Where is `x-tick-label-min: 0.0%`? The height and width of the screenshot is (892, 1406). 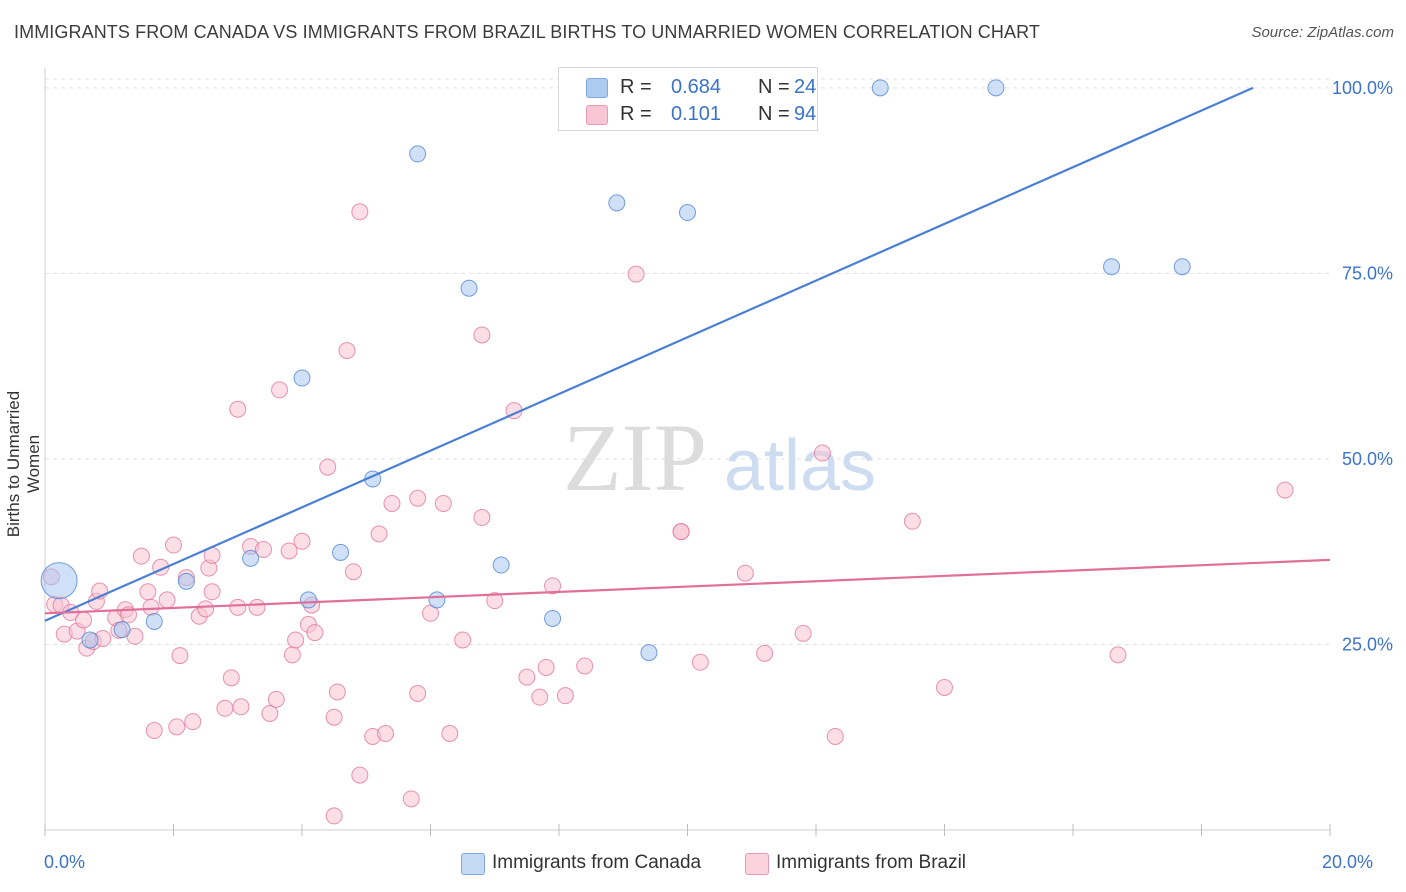 x-tick-label-min: 0.0% is located at coordinates (65, 862).